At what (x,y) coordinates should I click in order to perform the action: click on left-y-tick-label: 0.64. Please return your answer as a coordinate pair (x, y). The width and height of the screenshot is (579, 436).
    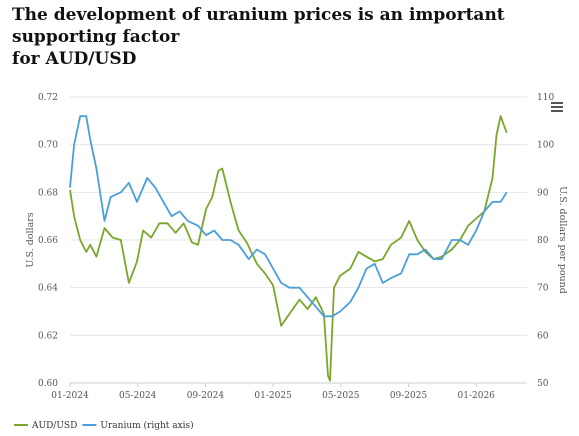
    Looking at the image, I should click on (48, 289).